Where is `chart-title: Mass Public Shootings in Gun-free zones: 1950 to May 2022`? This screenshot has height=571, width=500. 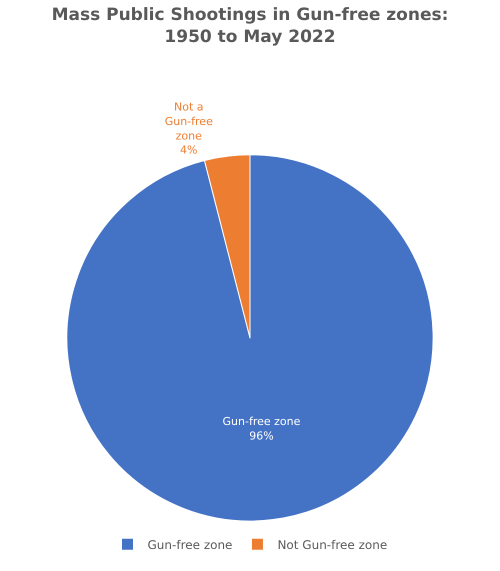
chart-title: Mass Public Shootings in Gun-free zones: 1950 to May 2022 is located at coordinates (250, 26).